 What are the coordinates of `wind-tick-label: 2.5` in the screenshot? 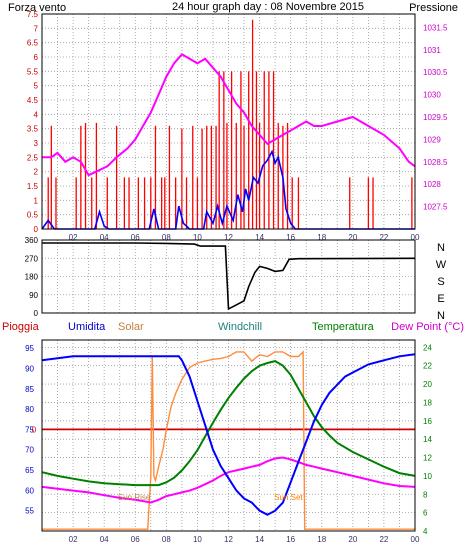 It's located at (33, 157).